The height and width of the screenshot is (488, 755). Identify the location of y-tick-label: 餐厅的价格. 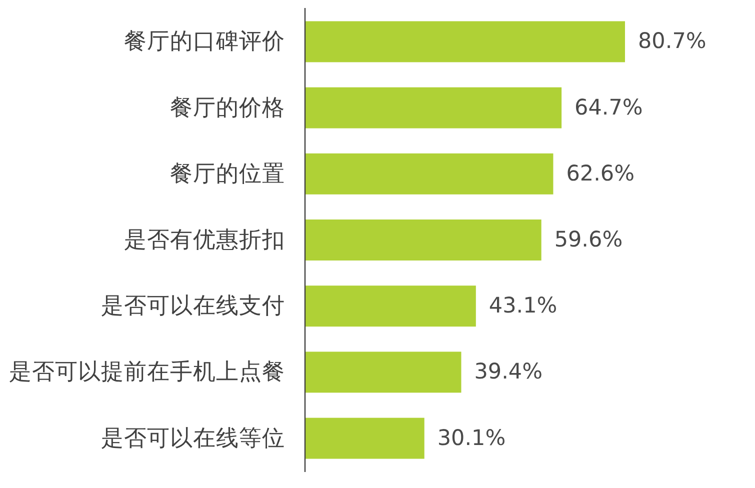
(227, 107).